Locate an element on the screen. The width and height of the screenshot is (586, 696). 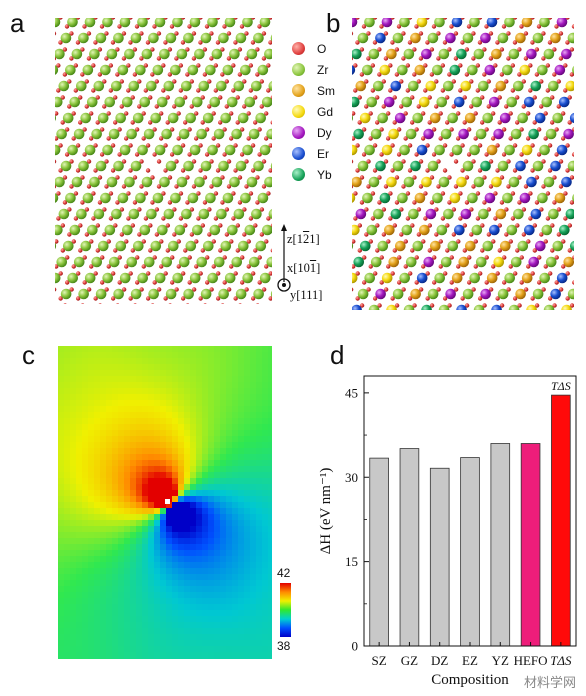
element-legend: O Zr Sm Gd Dy Er Yb is located at coordinates (313, 111).